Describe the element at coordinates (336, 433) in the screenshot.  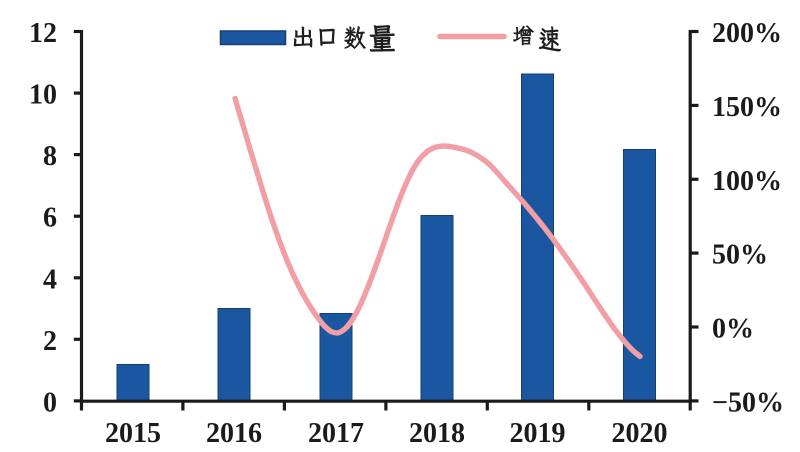
I see `svg-text: 2017` at that location.